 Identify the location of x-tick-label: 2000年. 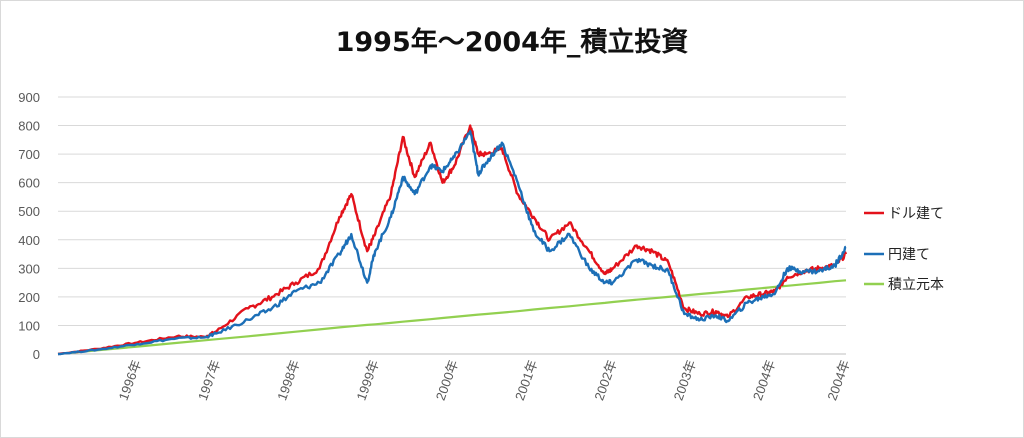
(447, 380).